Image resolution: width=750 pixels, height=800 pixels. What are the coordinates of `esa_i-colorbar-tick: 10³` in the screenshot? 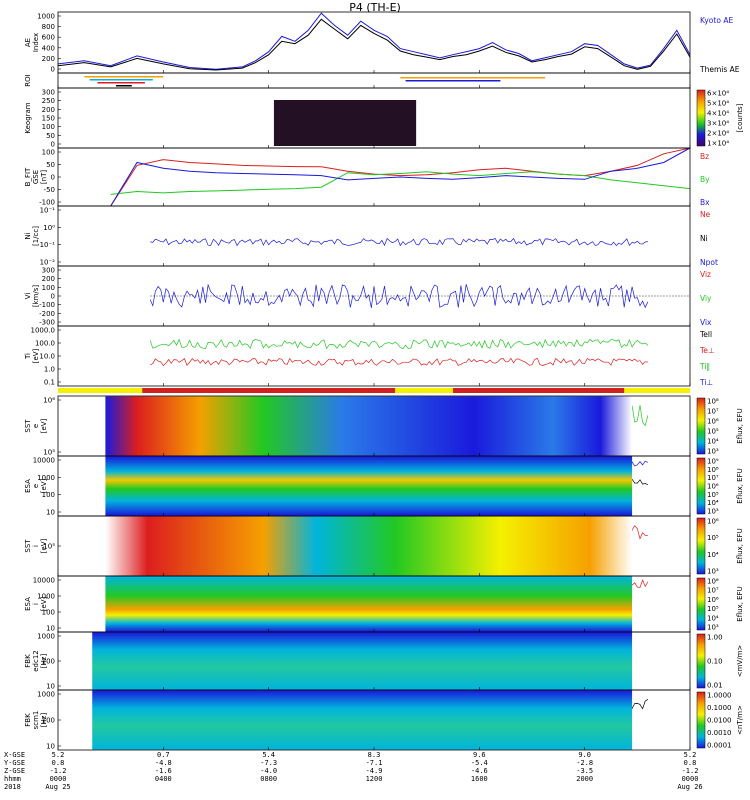 It's located at (713, 628).